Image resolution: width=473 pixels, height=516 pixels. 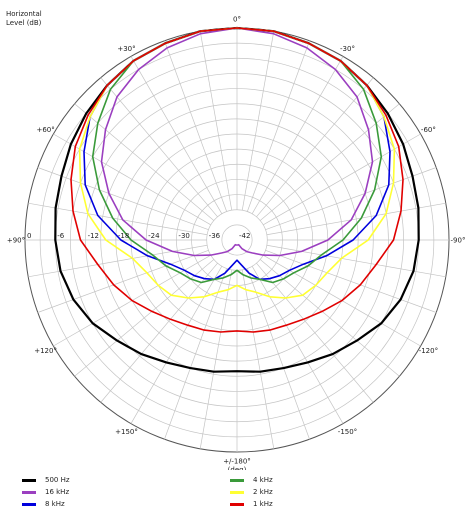 I want to click on legend-label: 4 kHz, so click(x=263, y=480).